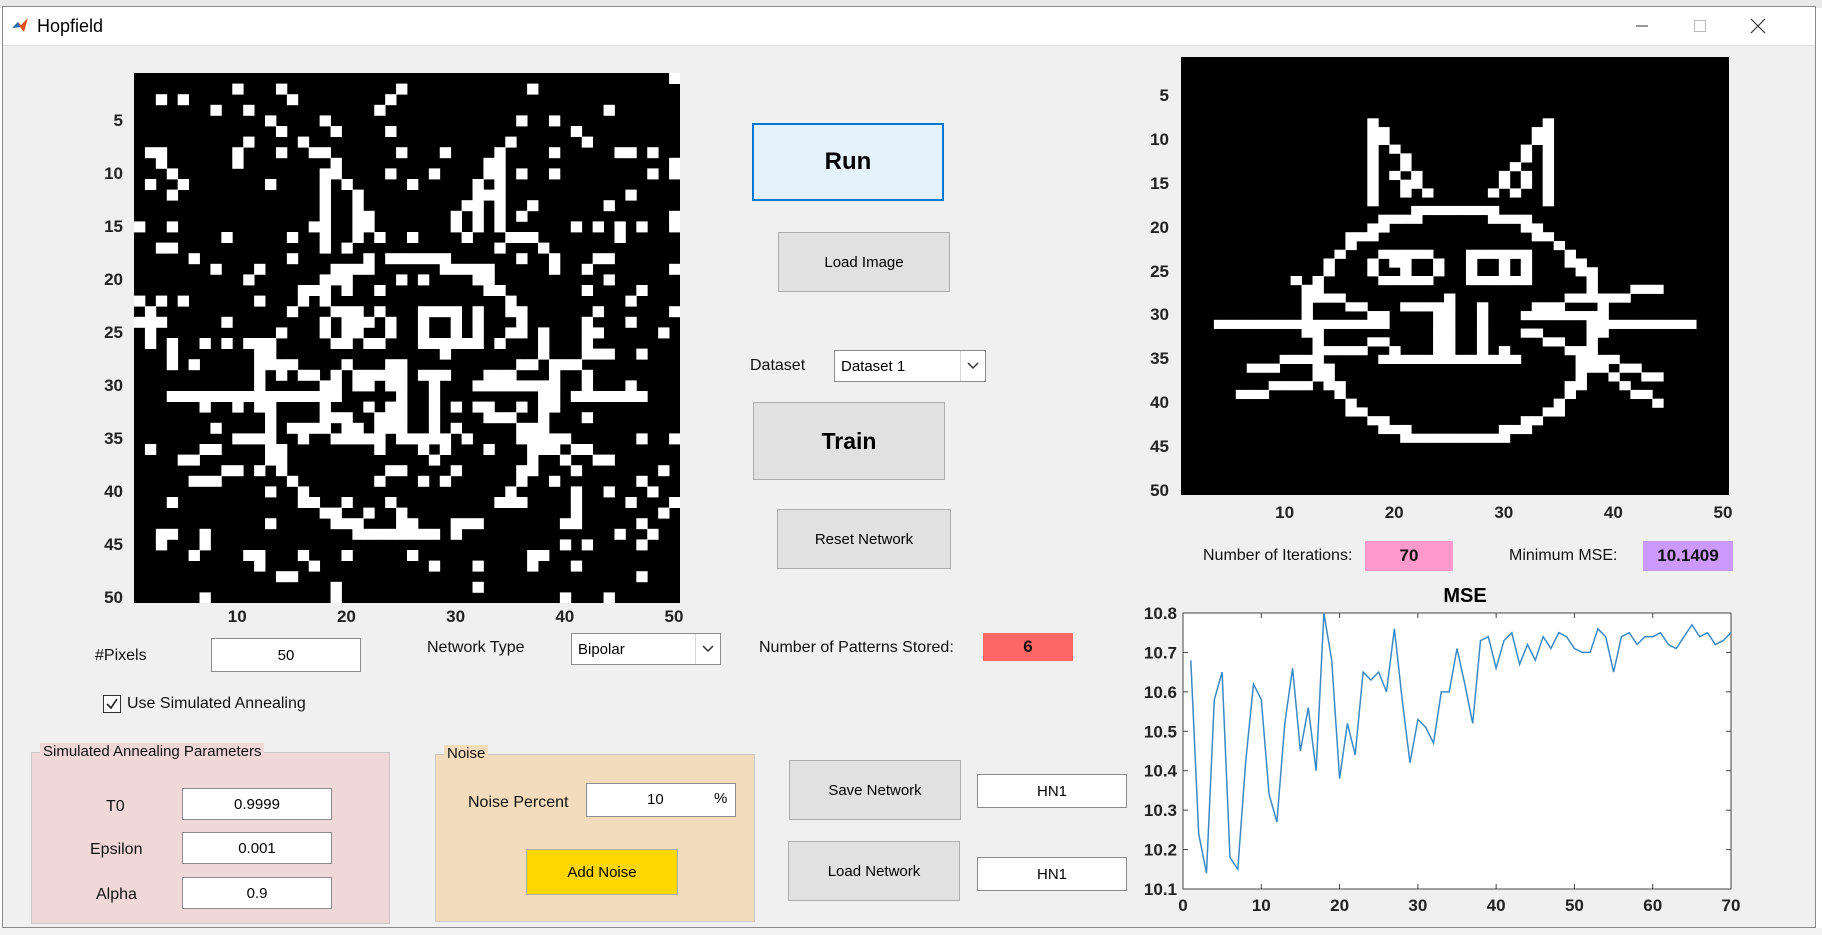 The image size is (1822, 935). What do you see at coordinates (849, 441) in the screenshot?
I see `train-button: Train` at bounding box center [849, 441].